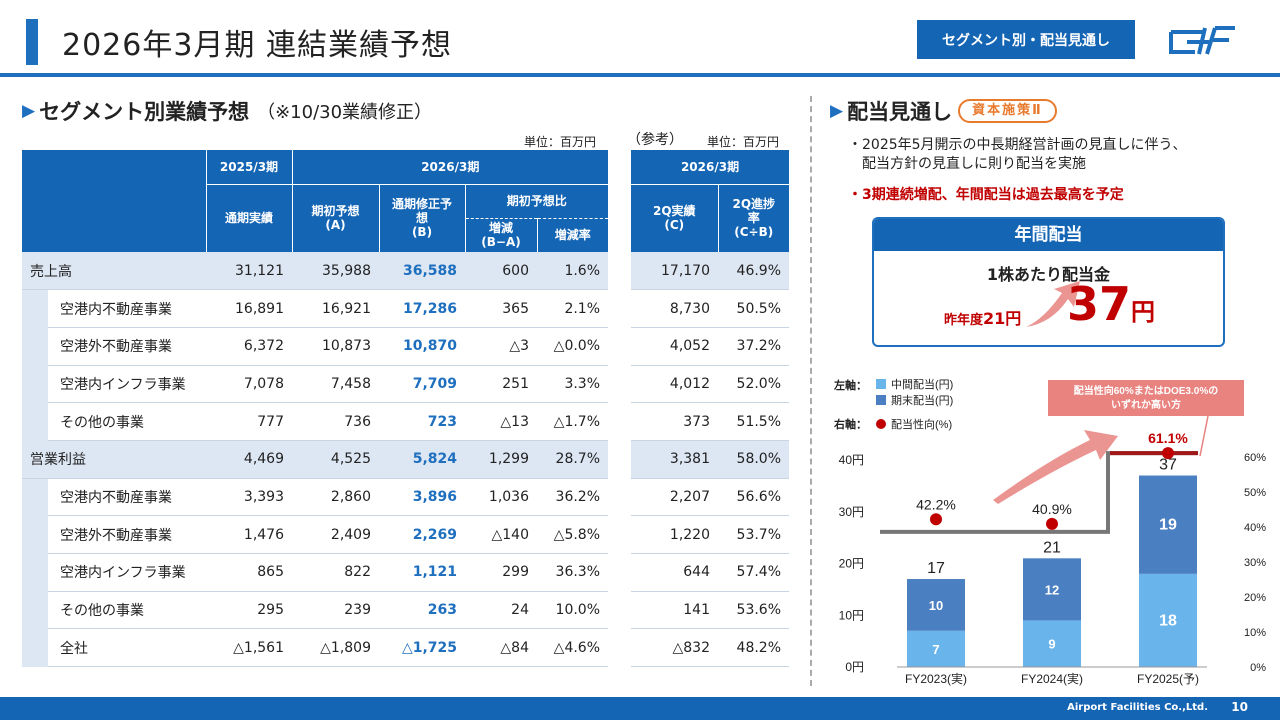 The height and width of the screenshot is (720, 1280). I want to click on cell-progress: 52.0%, so click(754, 384).